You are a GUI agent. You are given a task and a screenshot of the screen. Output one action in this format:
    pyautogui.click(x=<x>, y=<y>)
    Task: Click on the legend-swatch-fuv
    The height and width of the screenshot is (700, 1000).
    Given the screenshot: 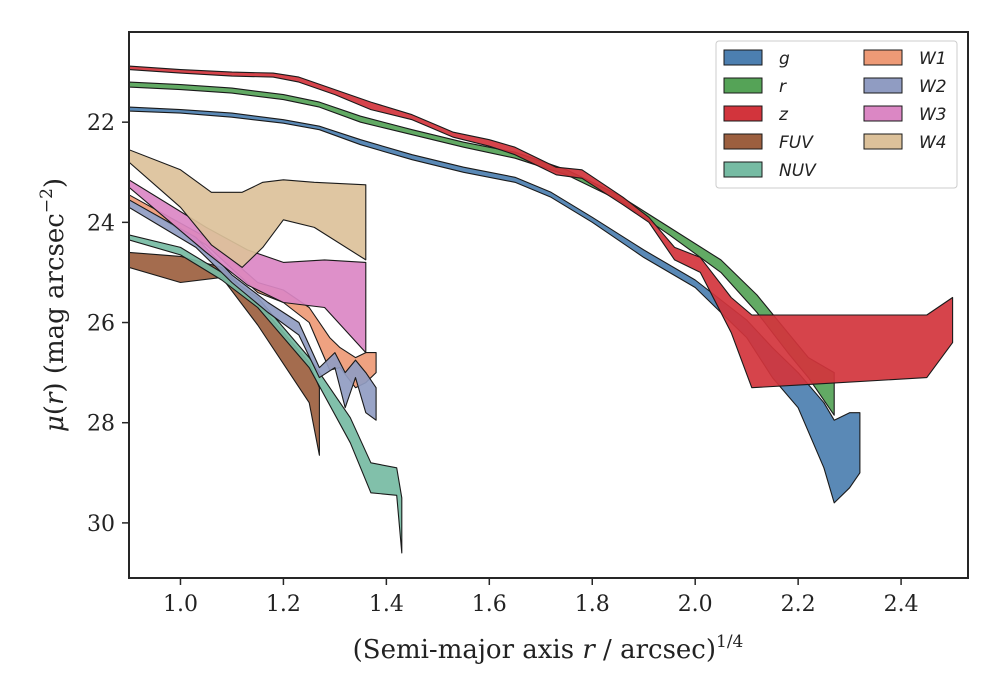 What is the action you would take?
    pyautogui.click(x=743, y=141)
    